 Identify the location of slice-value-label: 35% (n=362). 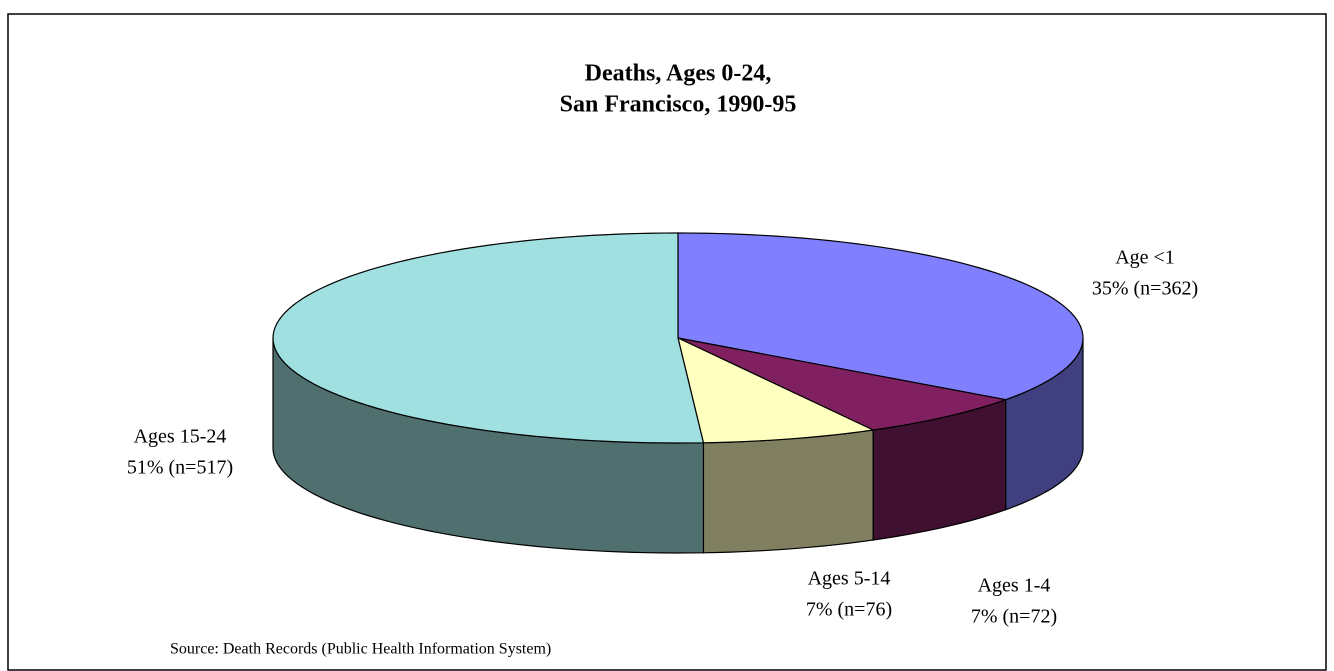
(1145, 289).